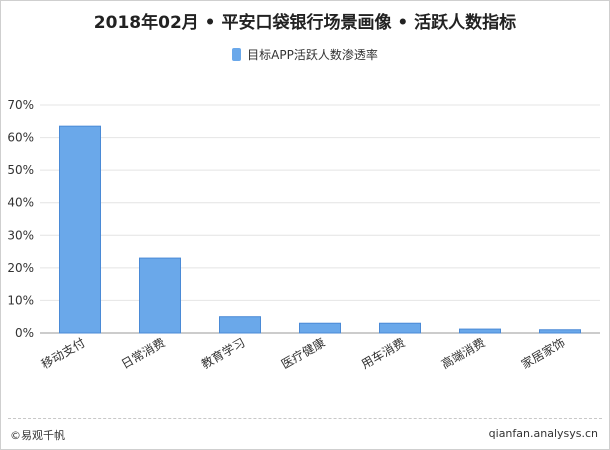 The height and width of the screenshot is (450, 610). What do you see at coordinates (312, 55) in the screenshot?
I see `legend-label: 目标APP活跃人数渗透率` at bounding box center [312, 55].